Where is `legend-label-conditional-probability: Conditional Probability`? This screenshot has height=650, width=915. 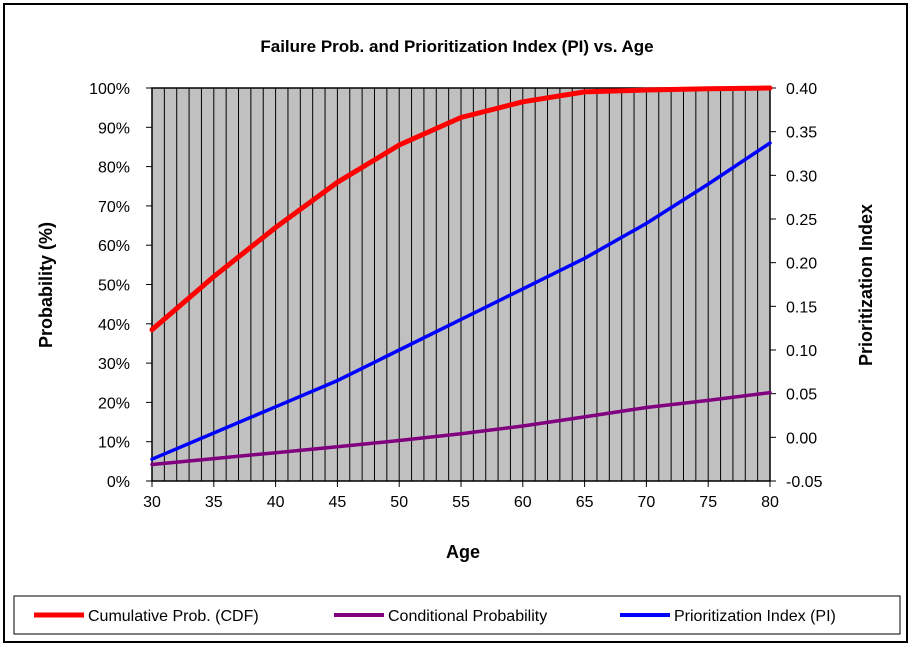 legend-label-conditional-probability: Conditional Probability is located at coordinates (467, 616).